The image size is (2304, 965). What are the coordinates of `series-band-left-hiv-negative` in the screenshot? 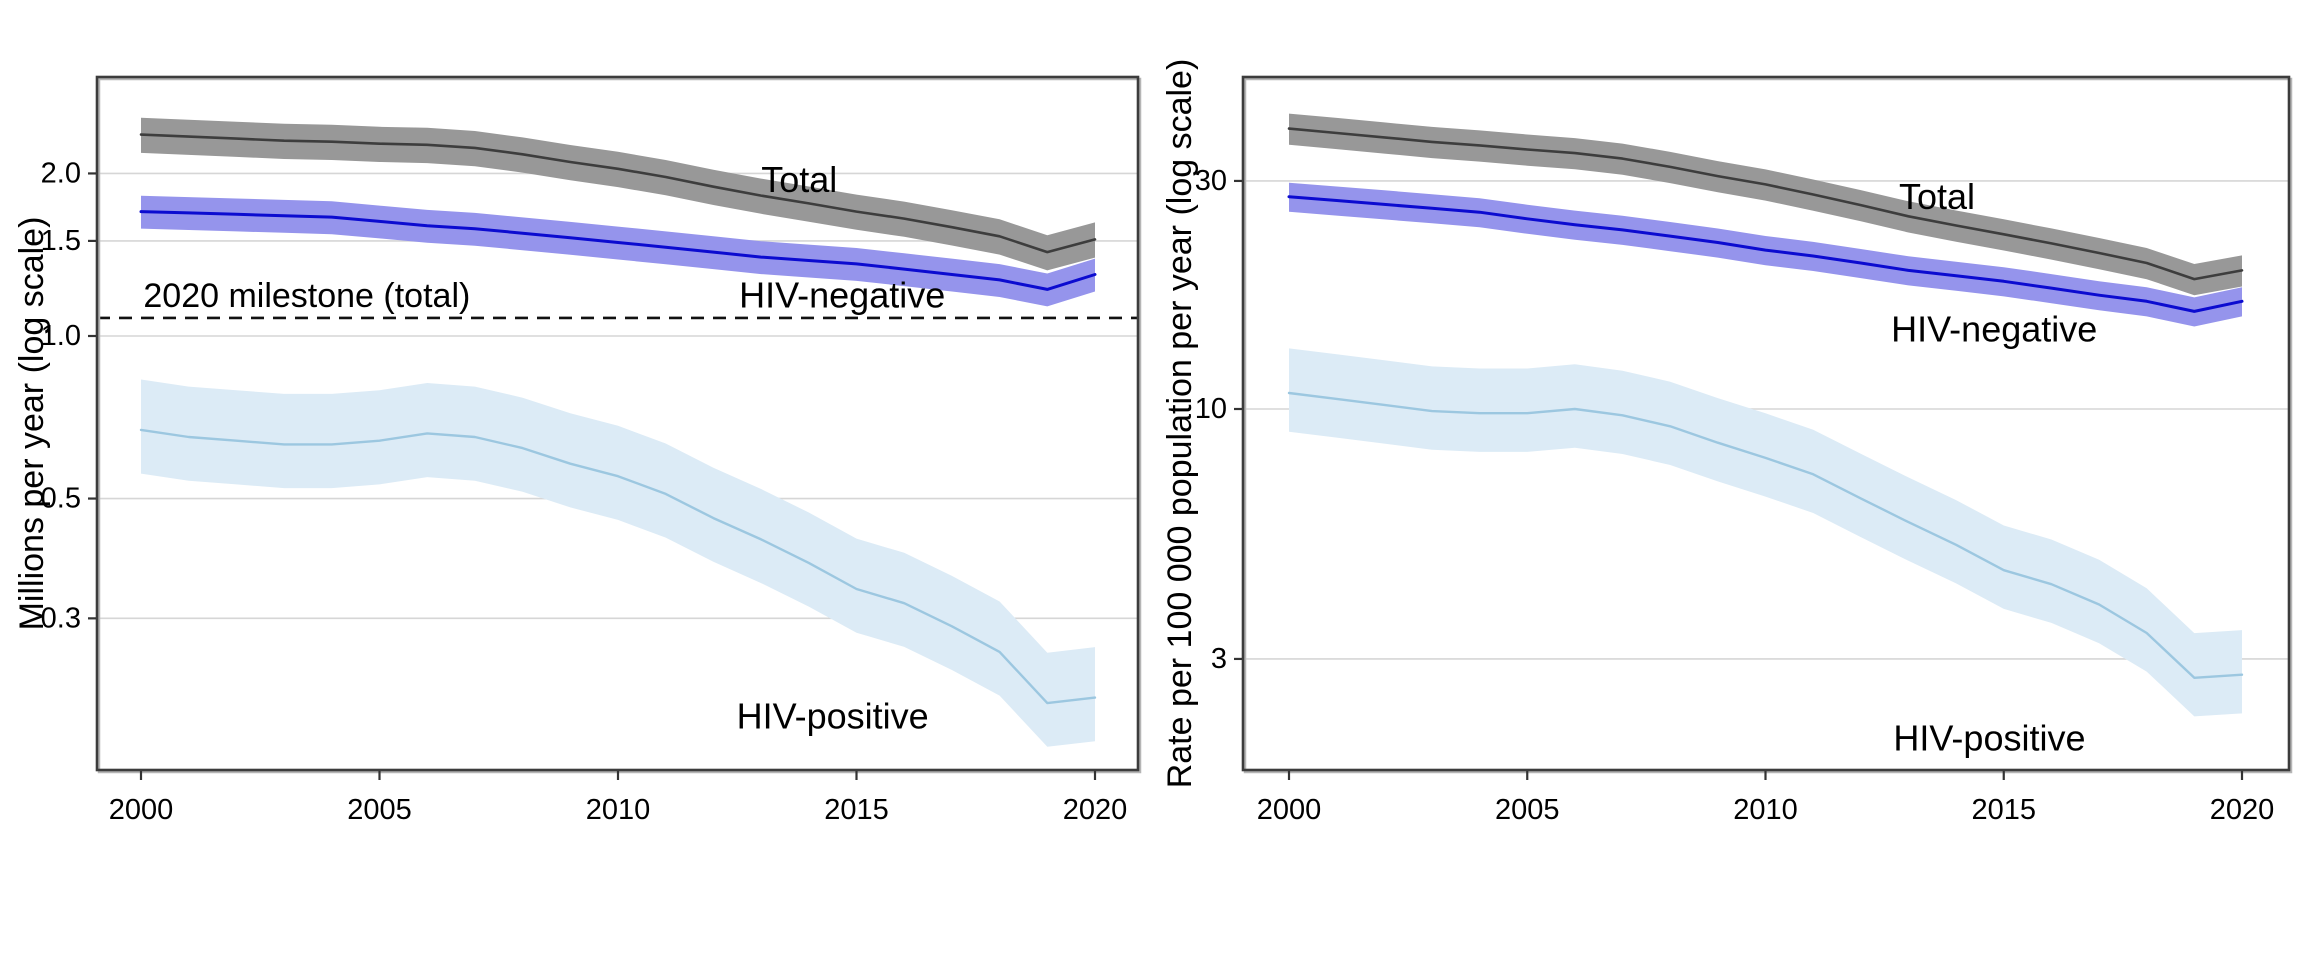 It's located at (618, 251).